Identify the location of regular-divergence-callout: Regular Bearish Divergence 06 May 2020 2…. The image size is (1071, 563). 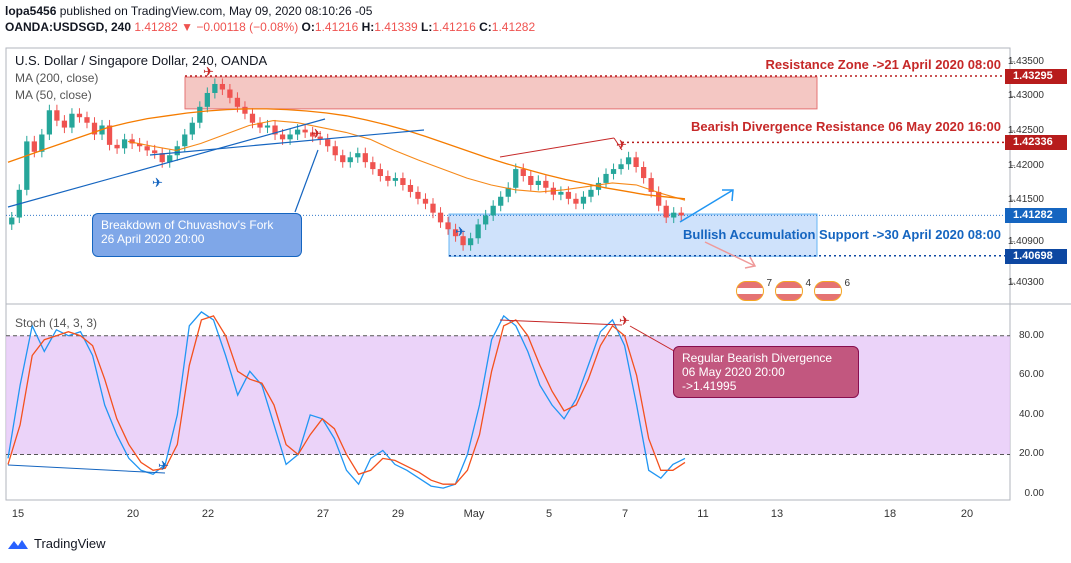
(766, 372).